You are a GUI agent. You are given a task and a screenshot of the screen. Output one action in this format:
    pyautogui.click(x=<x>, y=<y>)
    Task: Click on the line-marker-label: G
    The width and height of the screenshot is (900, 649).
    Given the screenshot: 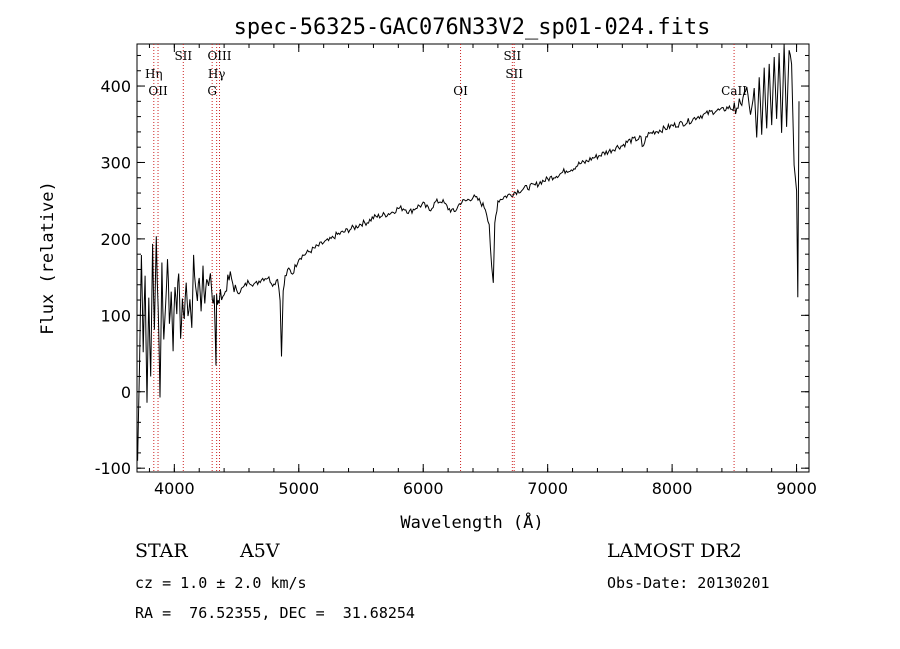 What is the action you would take?
    pyautogui.click(x=212, y=91)
    